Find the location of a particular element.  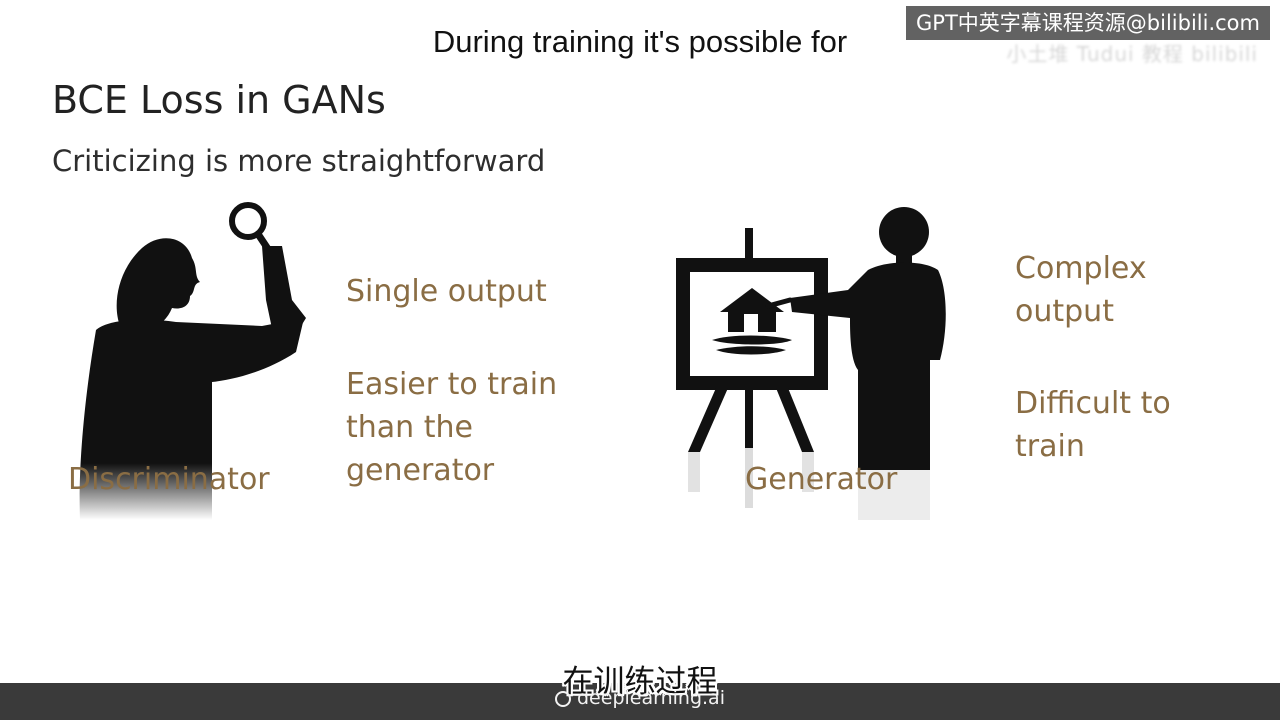

subtitle-english: During training it's possible for is located at coordinates (640, 41).